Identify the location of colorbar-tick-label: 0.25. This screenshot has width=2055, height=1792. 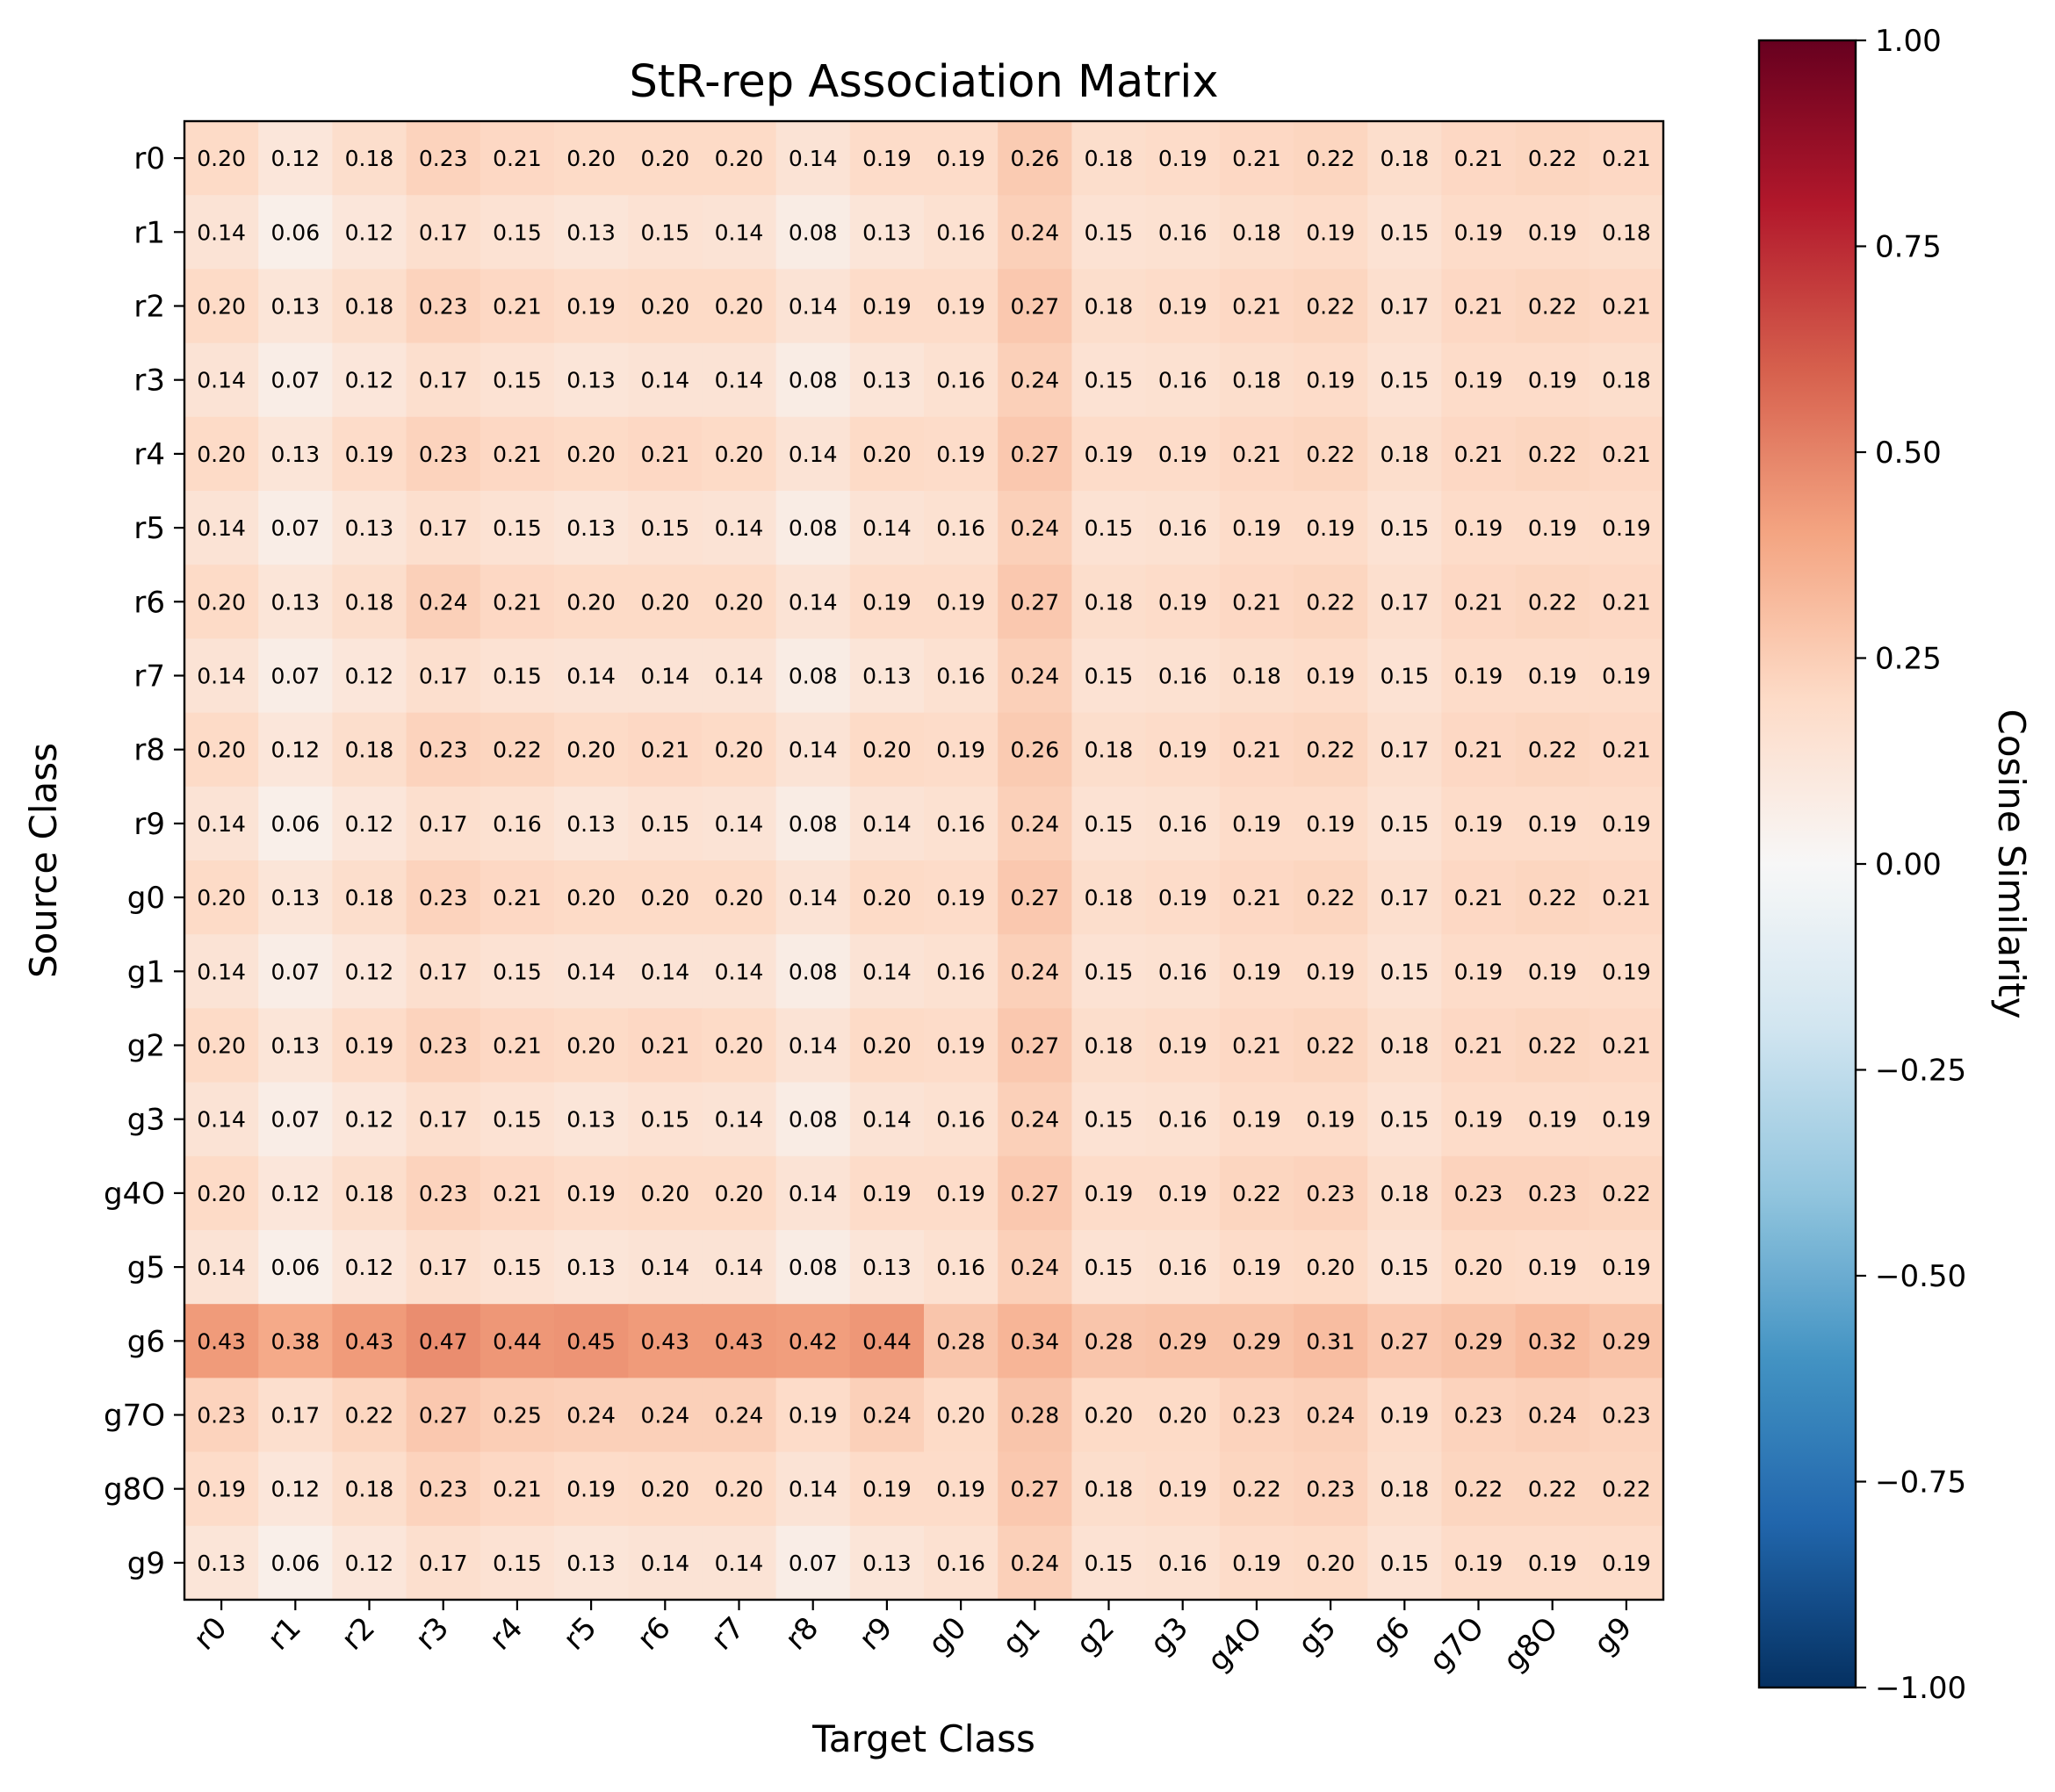
(1908, 659).